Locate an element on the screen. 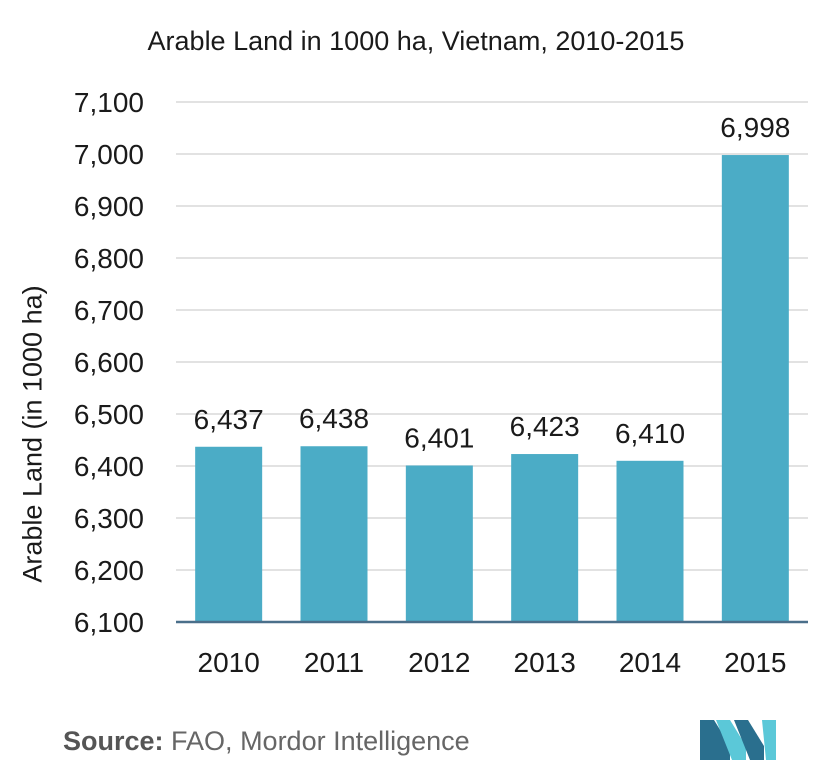 This screenshot has width=832, height=782. x-tick-label: 2012 is located at coordinates (439, 662).